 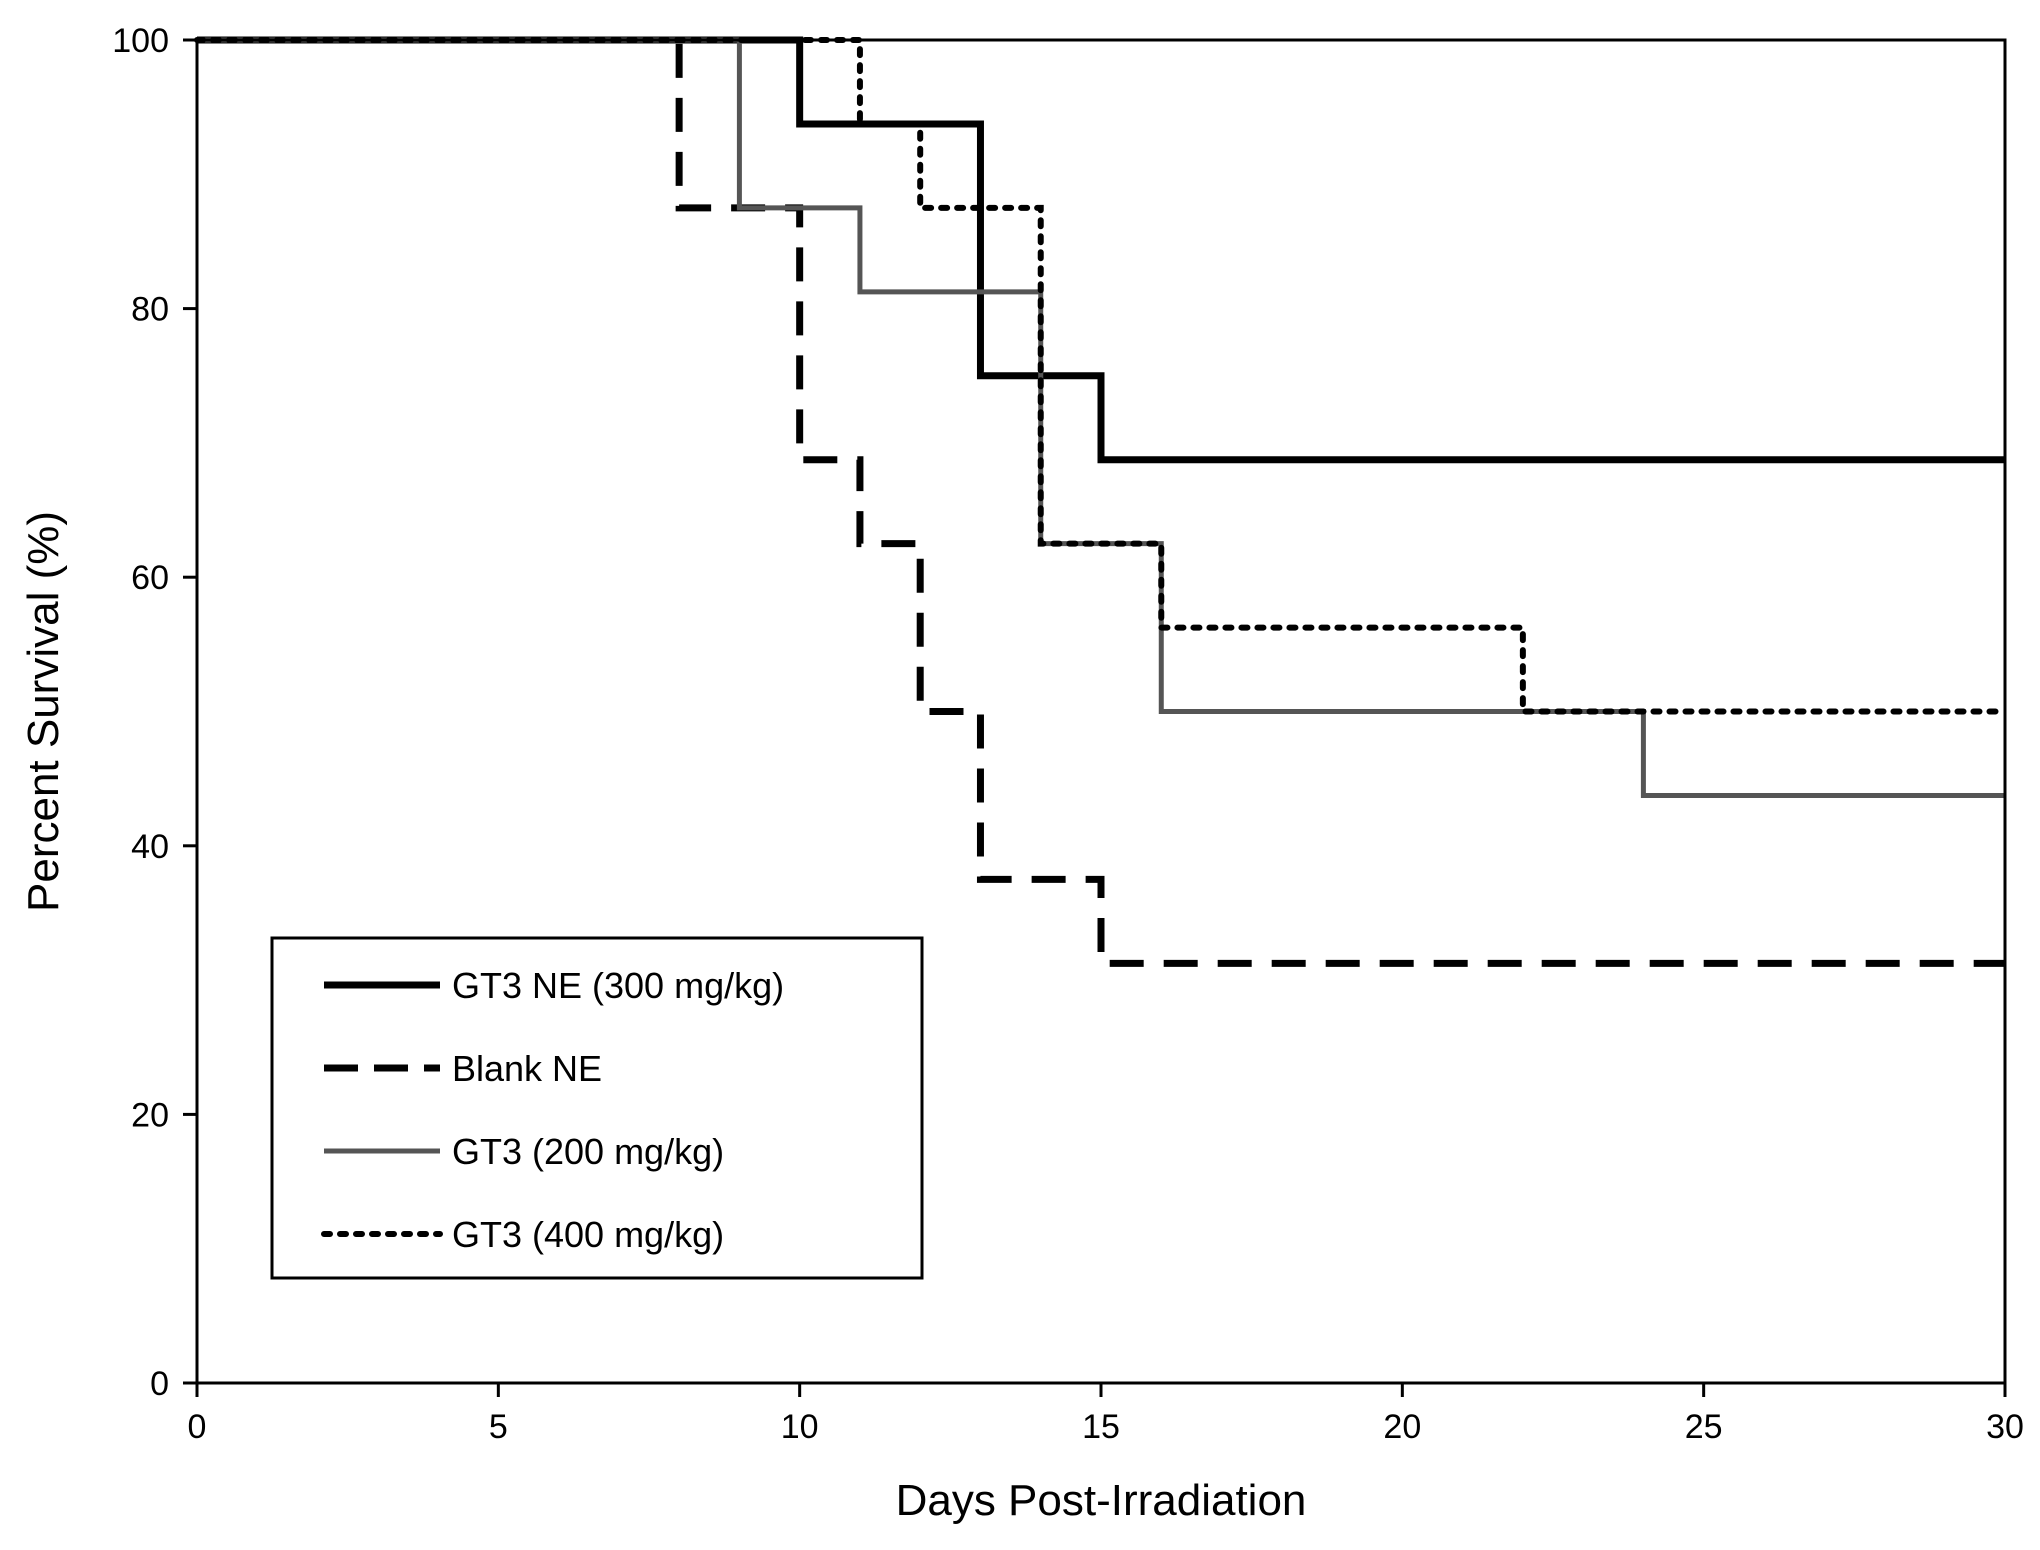 What do you see at coordinates (150, 310) in the screenshot?
I see `y-tick-label: 80` at bounding box center [150, 310].